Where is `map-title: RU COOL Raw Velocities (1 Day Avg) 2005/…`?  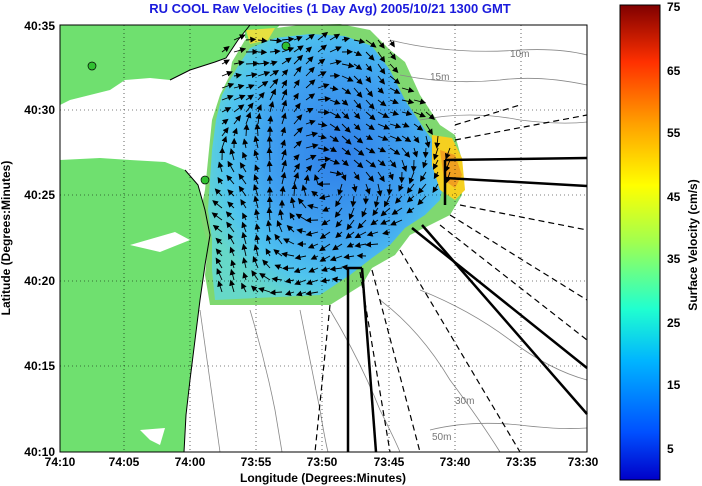
map-title: RU COOL Raw Velocities (1 Day Avg) 2005/… is located at coordinates (330, 8).